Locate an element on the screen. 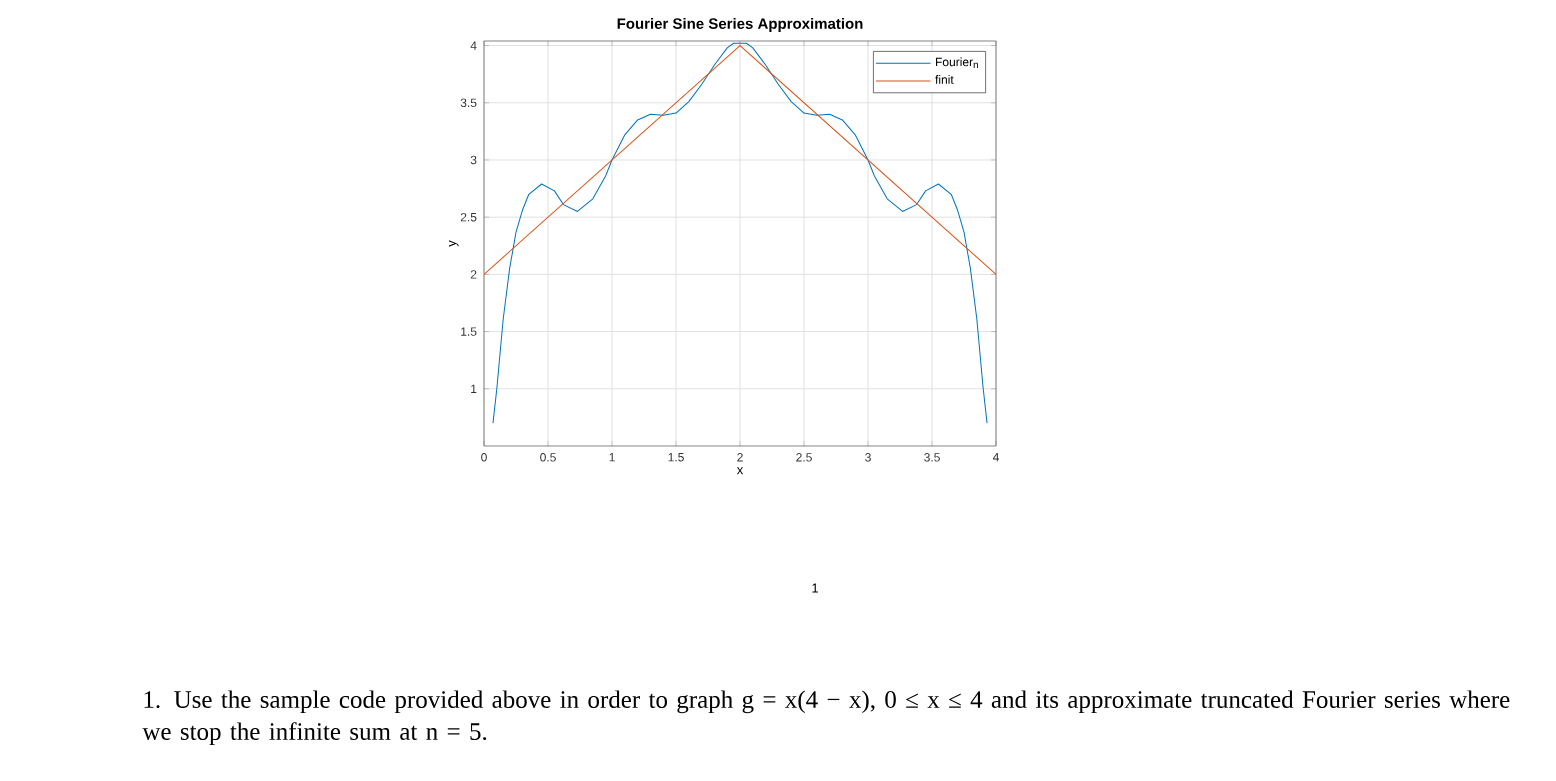 The image size is (1556, 781). legend-label: Fourier$_{n}$ is located at coordinates (957, 63).